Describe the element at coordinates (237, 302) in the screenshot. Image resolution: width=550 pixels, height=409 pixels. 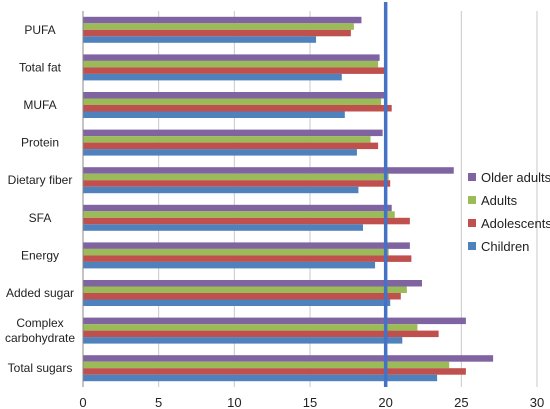
I see `bar-added-sugar-children` at that location.